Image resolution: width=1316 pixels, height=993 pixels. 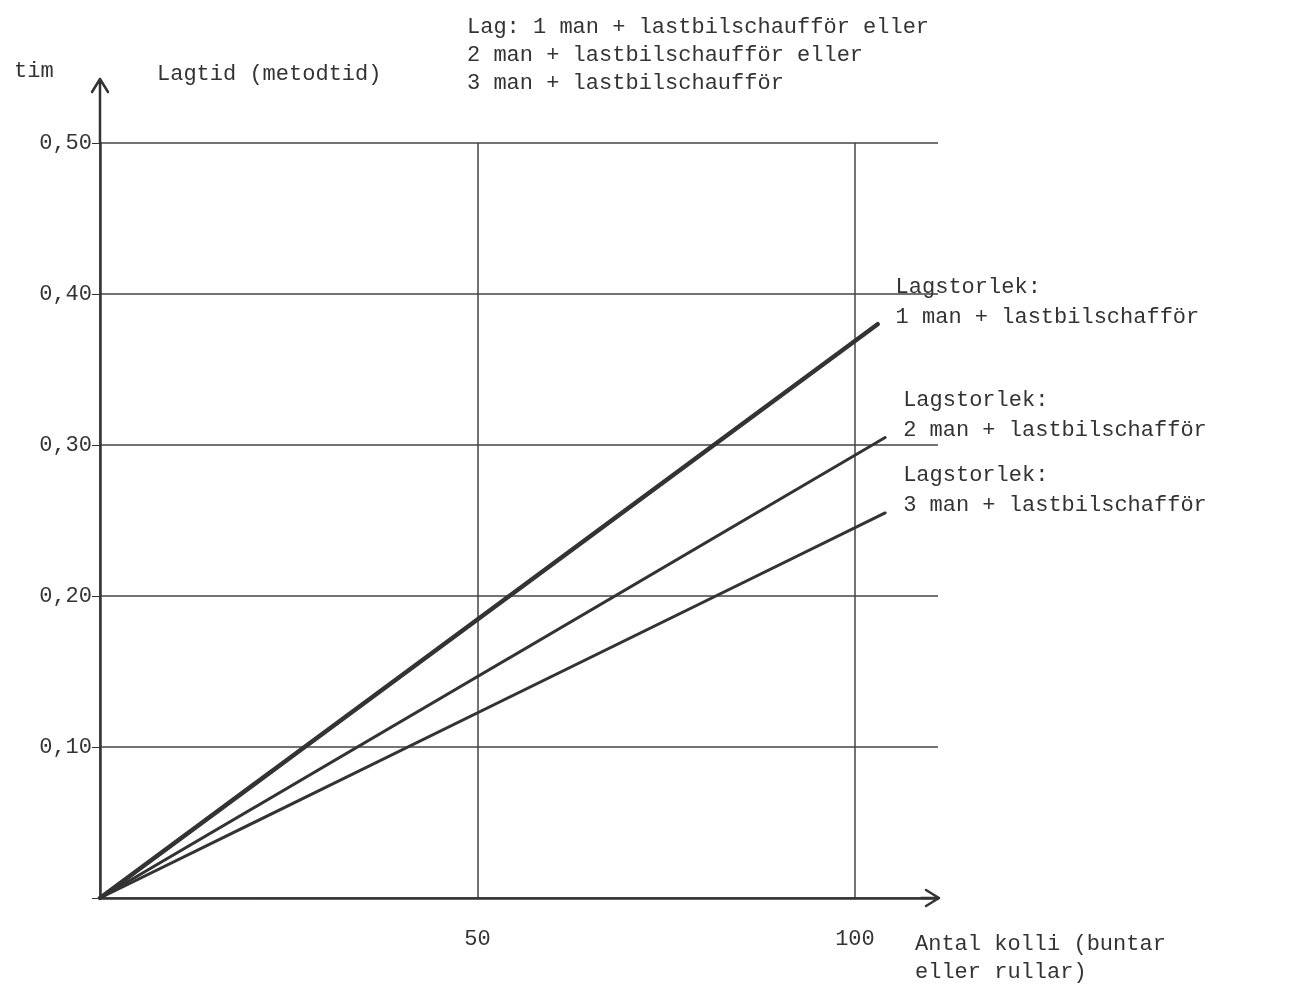 What do you see at coordinates (65, 445) in the screenshot?
I see `y-tick-label: 0,30` at bounding box center [65, 445].